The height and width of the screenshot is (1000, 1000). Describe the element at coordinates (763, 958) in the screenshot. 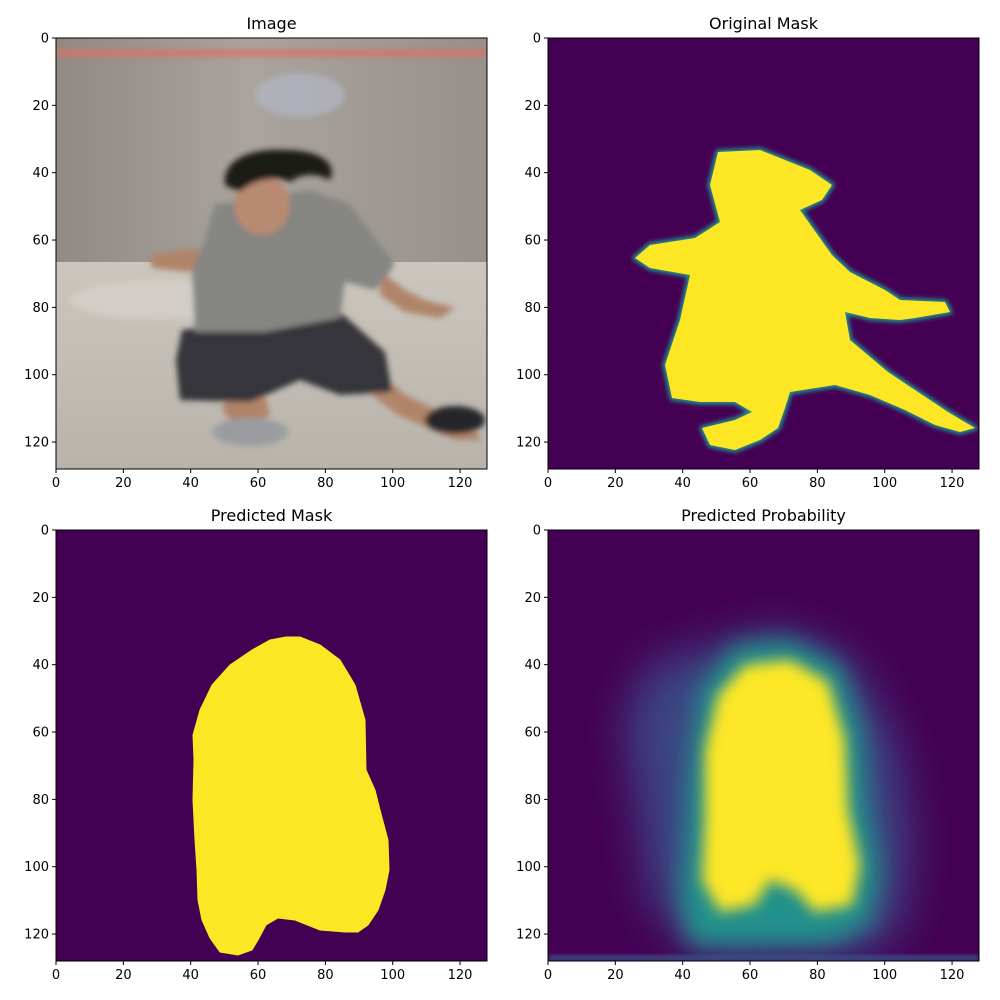

I see `probability-bottom-strip` at that location.